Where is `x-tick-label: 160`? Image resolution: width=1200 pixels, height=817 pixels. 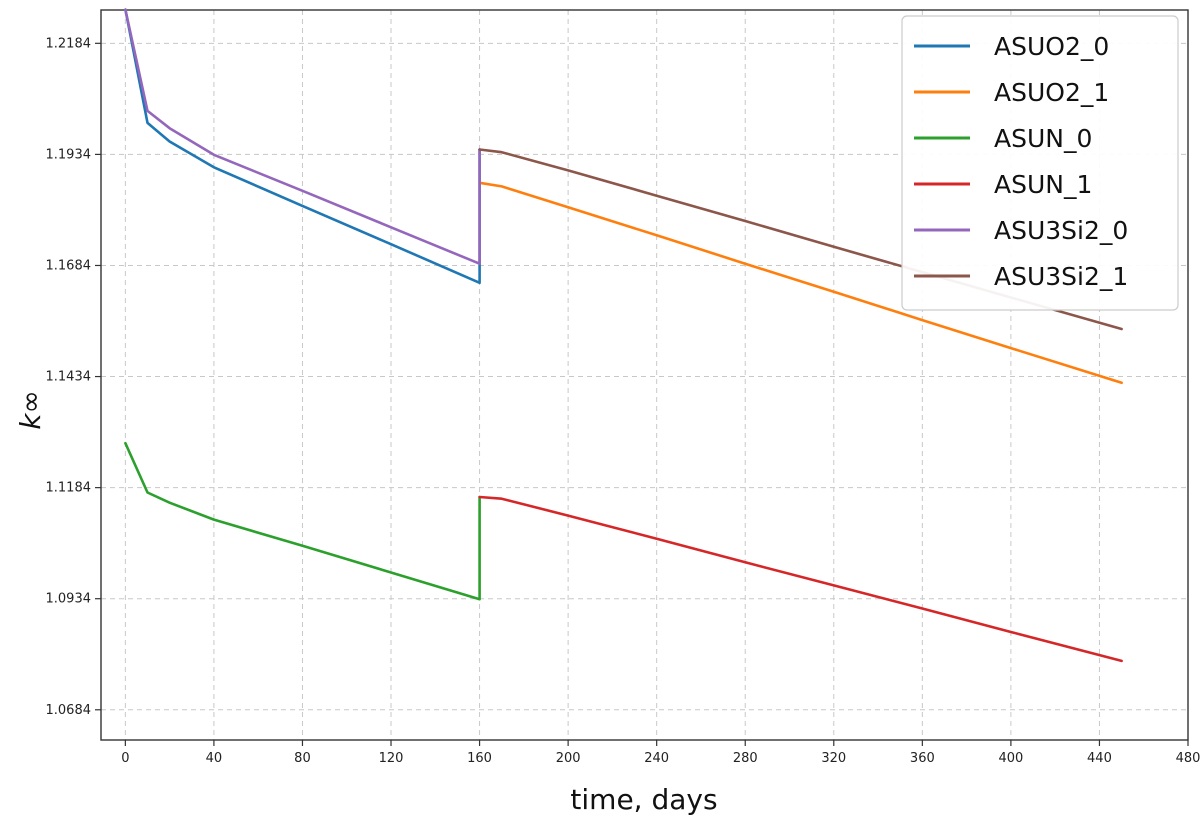
x-tick-label: 160 is located at coordinates (479, 758).